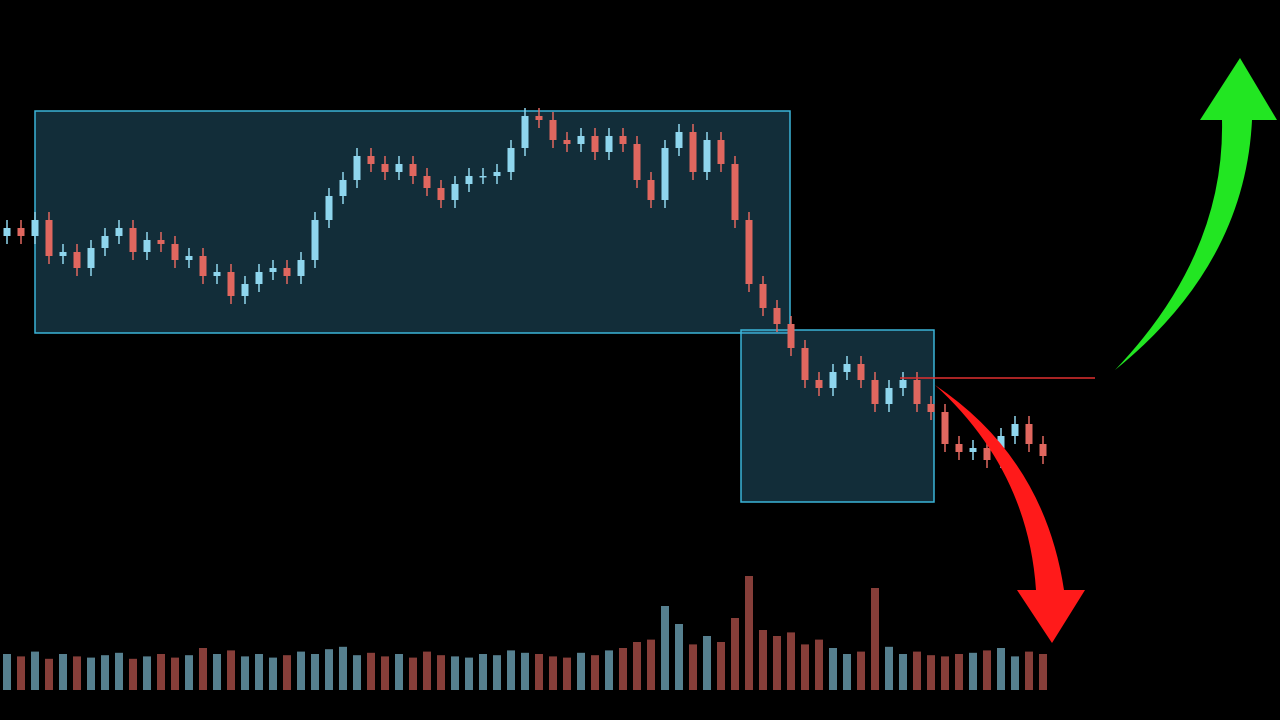 The width and height of the screenshot is (1280, 720). What do you see at coordinates (837, 416) in the screenshot?
I see `range-box` at bounding box center [837, 416].